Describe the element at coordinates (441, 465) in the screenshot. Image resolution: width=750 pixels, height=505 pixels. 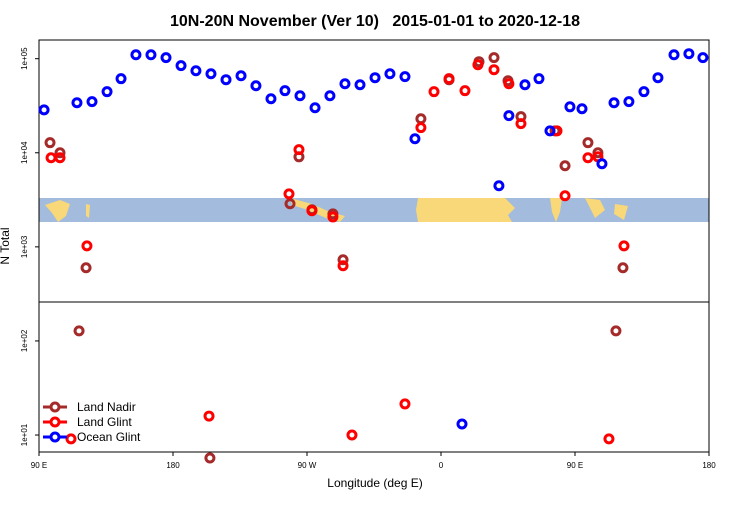
I see `x-tick-label: 0` at that location.